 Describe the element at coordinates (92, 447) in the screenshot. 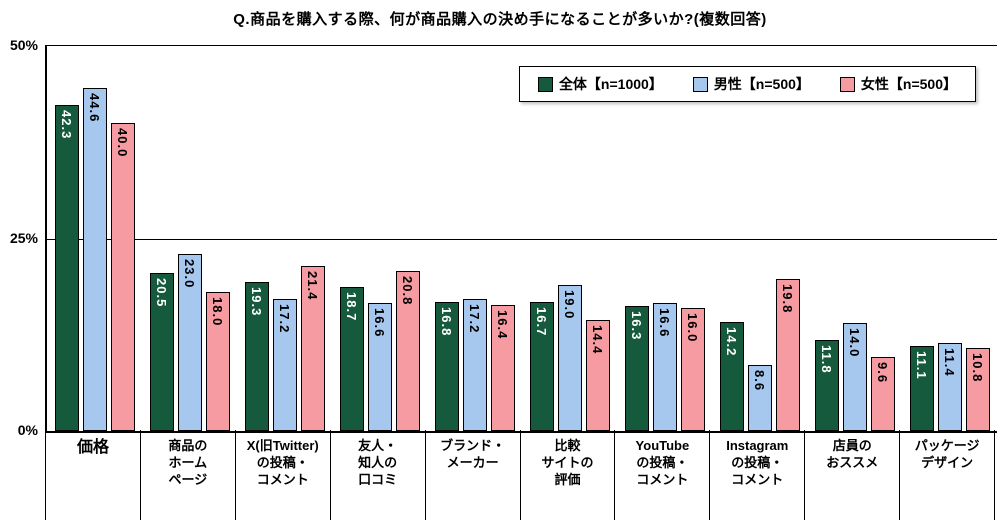

I see `category-label-line: 価格` at that location.